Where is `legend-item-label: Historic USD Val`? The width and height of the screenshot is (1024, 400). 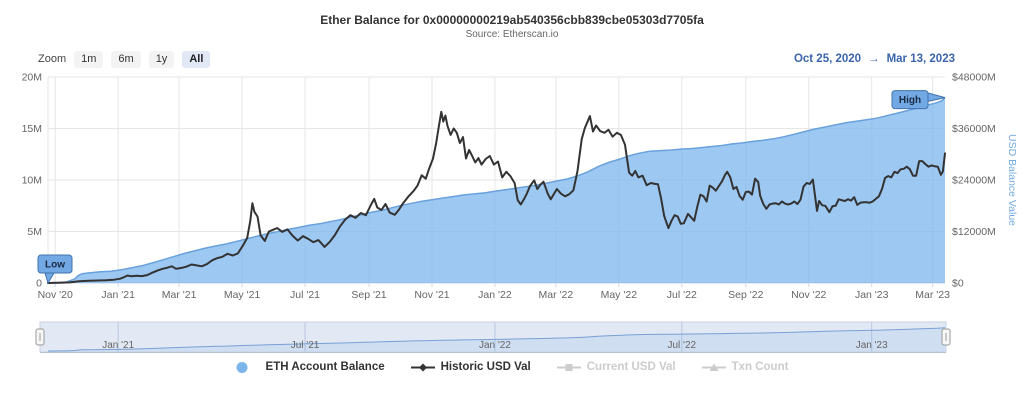 legend-item-label: Historic USD Val is located at coordinates (485, 367).